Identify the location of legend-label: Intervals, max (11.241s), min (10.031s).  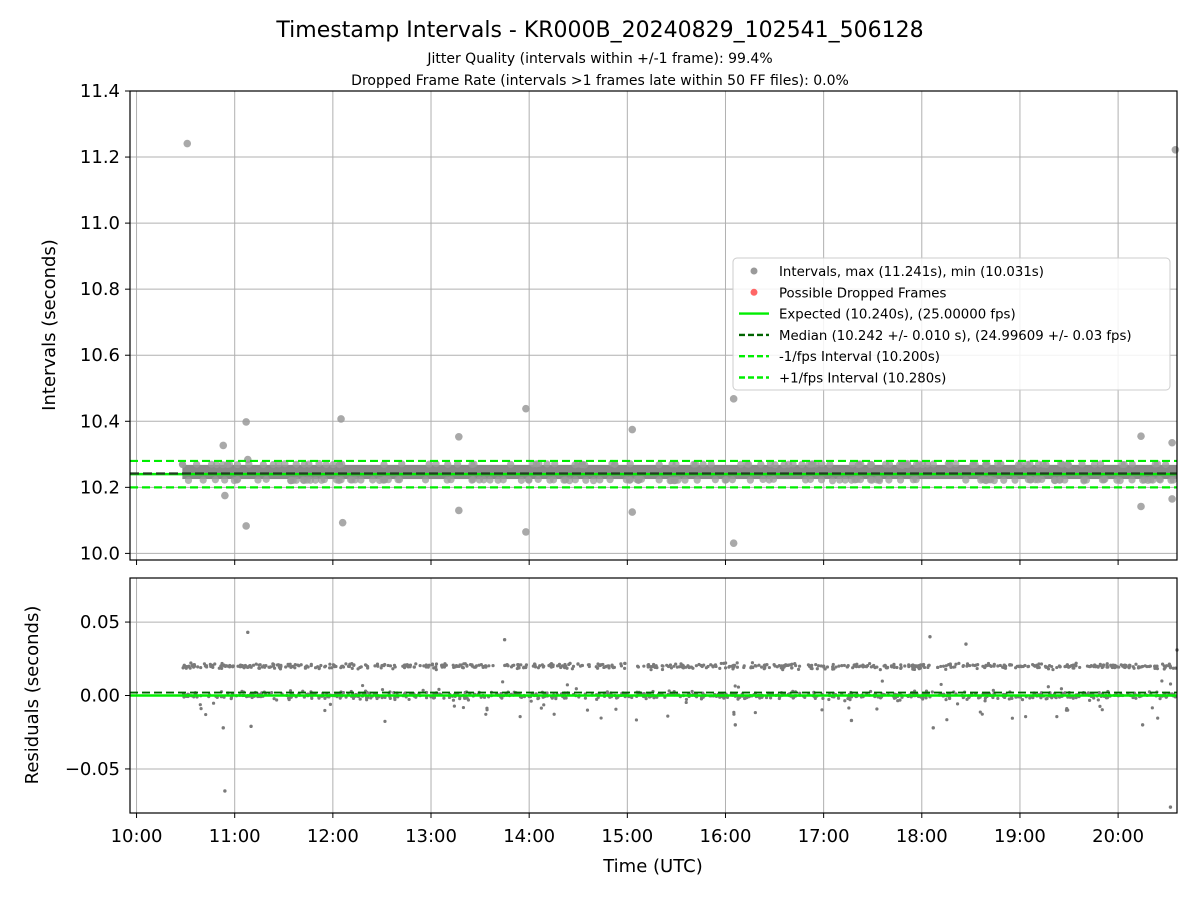
(911, 272).